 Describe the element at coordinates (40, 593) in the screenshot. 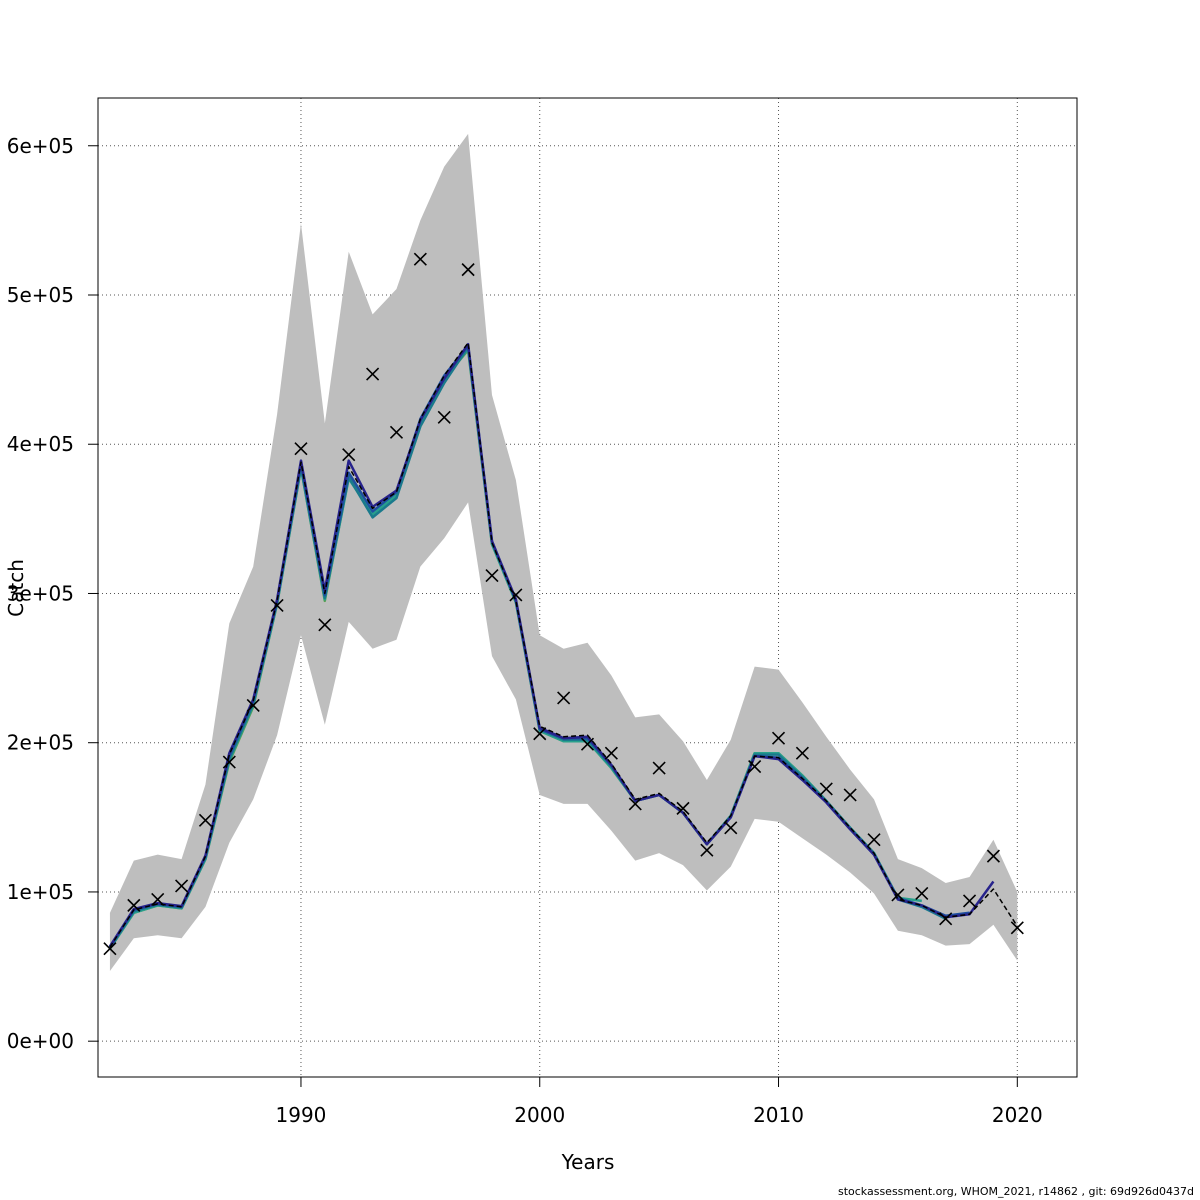

I see `y-tick-label-3: 3e+05` at that location.